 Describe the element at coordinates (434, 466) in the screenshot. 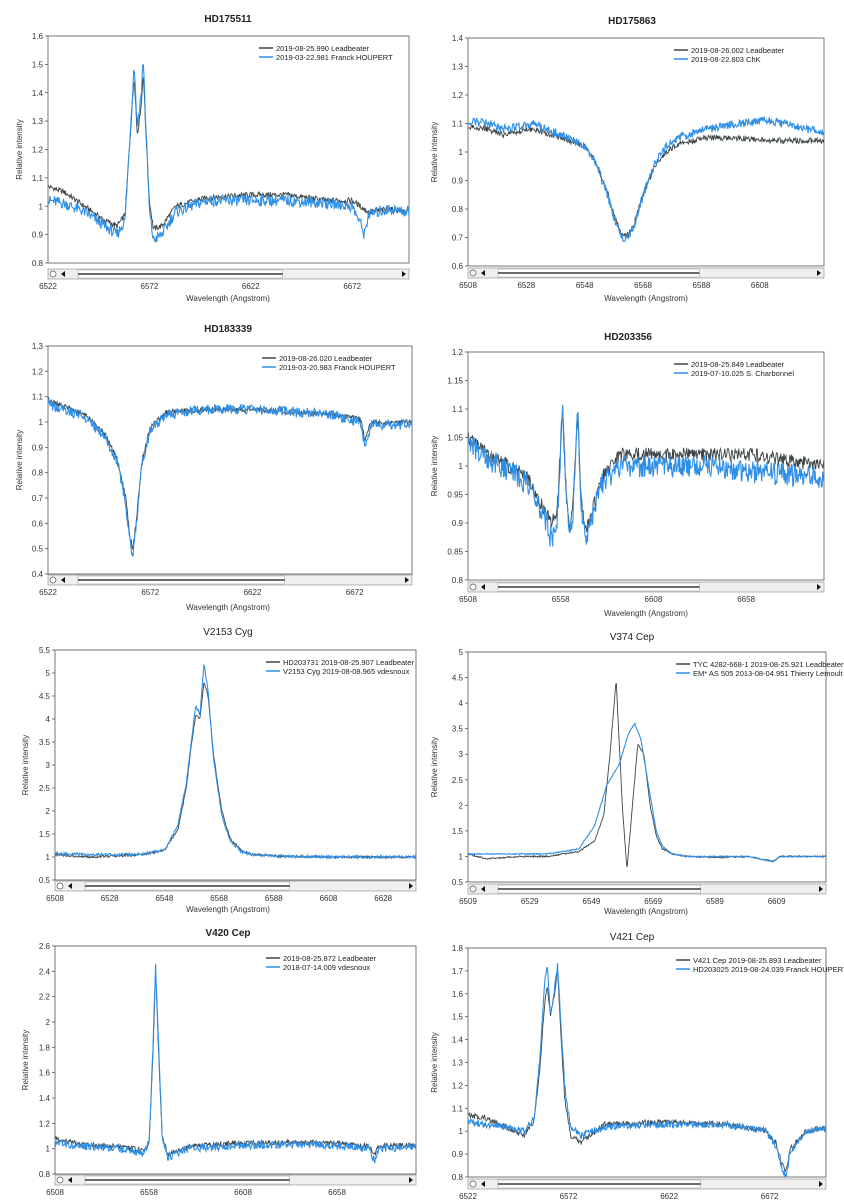

I see `y-axis-label: Relative intensity` at that location.